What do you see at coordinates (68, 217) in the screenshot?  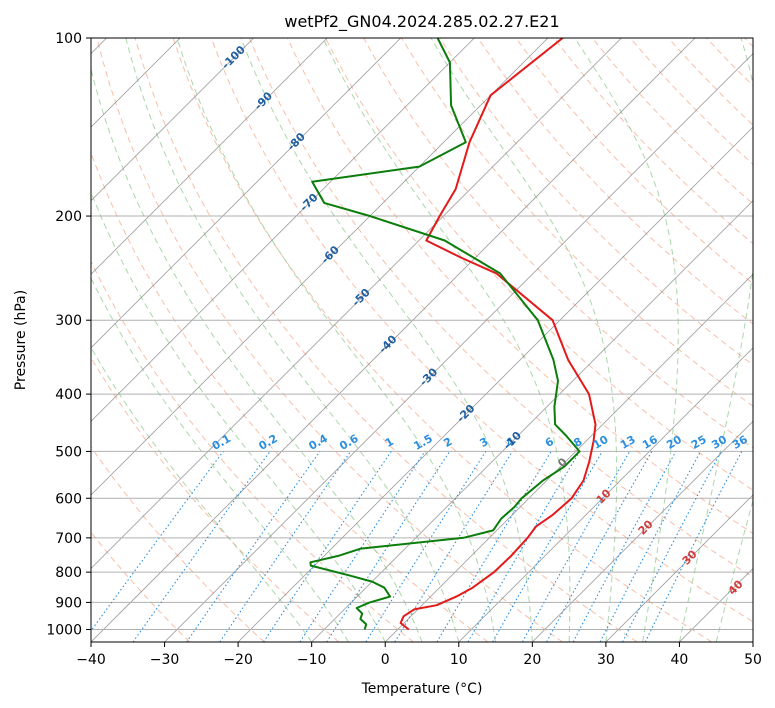 I see `y-tick-label: 200` at bounding box center [68, 217].